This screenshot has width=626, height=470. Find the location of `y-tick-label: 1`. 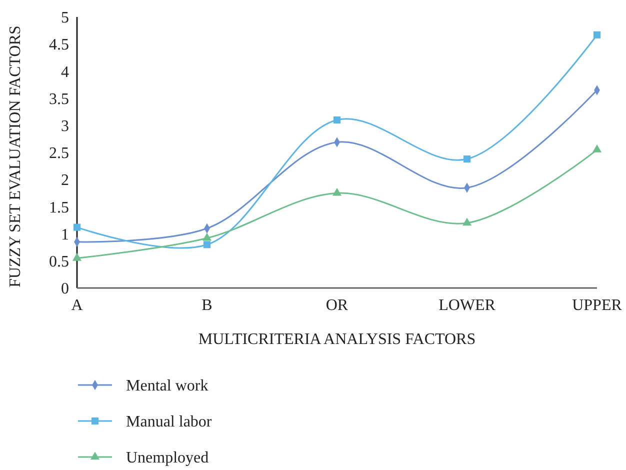

y-tick-label: 1 is located at coordinates (65, 235).